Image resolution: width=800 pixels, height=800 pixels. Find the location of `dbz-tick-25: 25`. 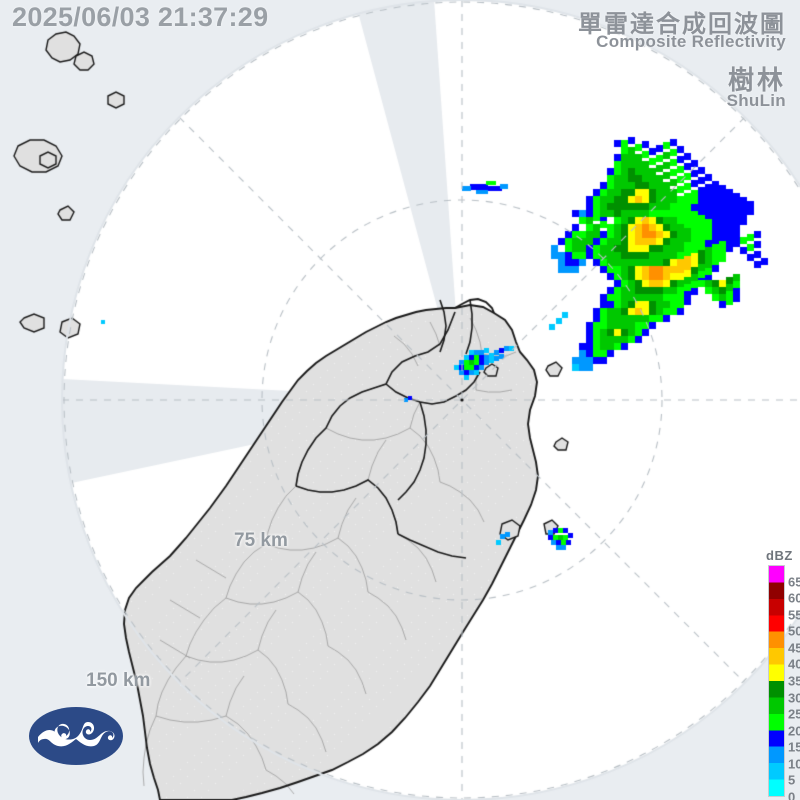

dbz-tick-25: 25 is located at coordinates (794, 714).